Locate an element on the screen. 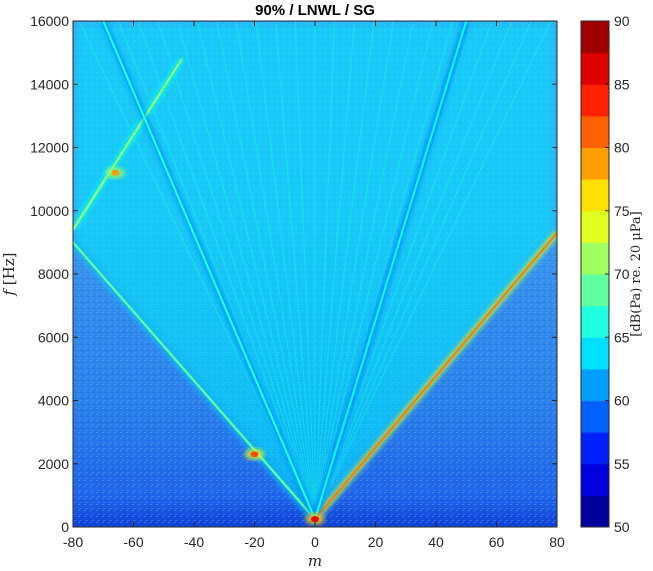  x-tick-label: 60 is located at coordinates (497, 542).